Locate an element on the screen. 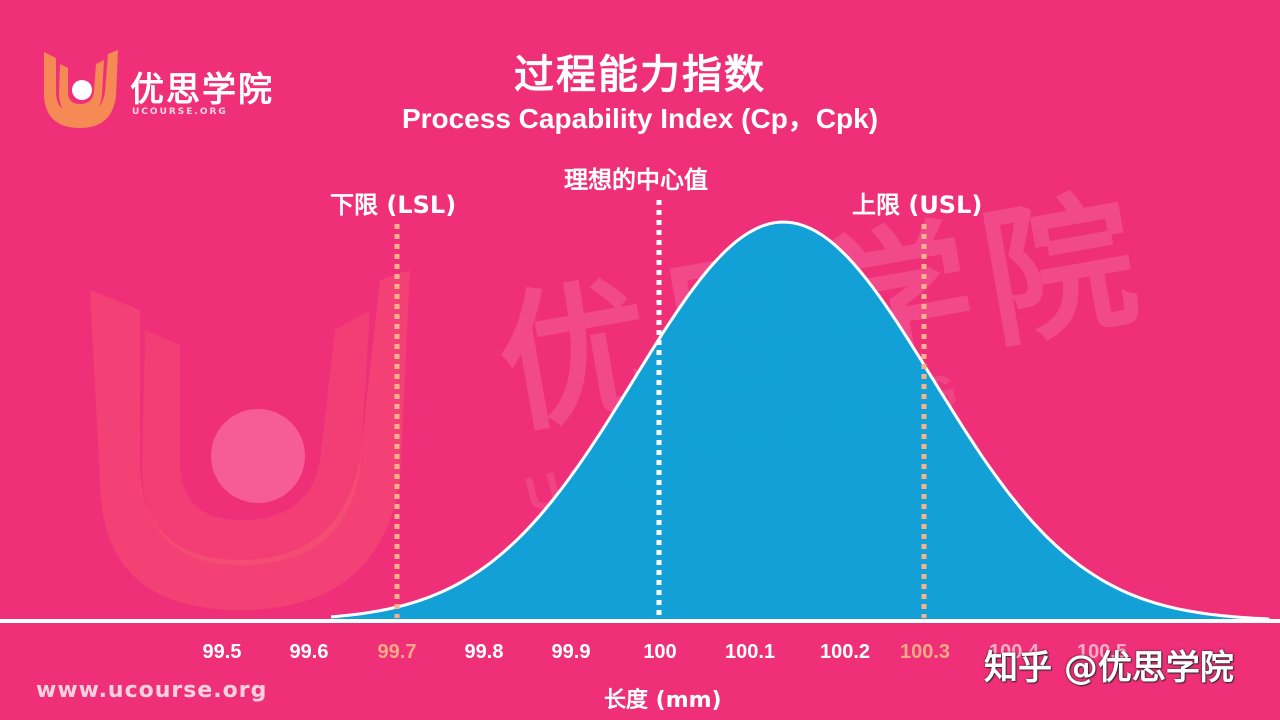  logo-subtitle: UCOURSE.ORG is located at coordinates (180, 112).